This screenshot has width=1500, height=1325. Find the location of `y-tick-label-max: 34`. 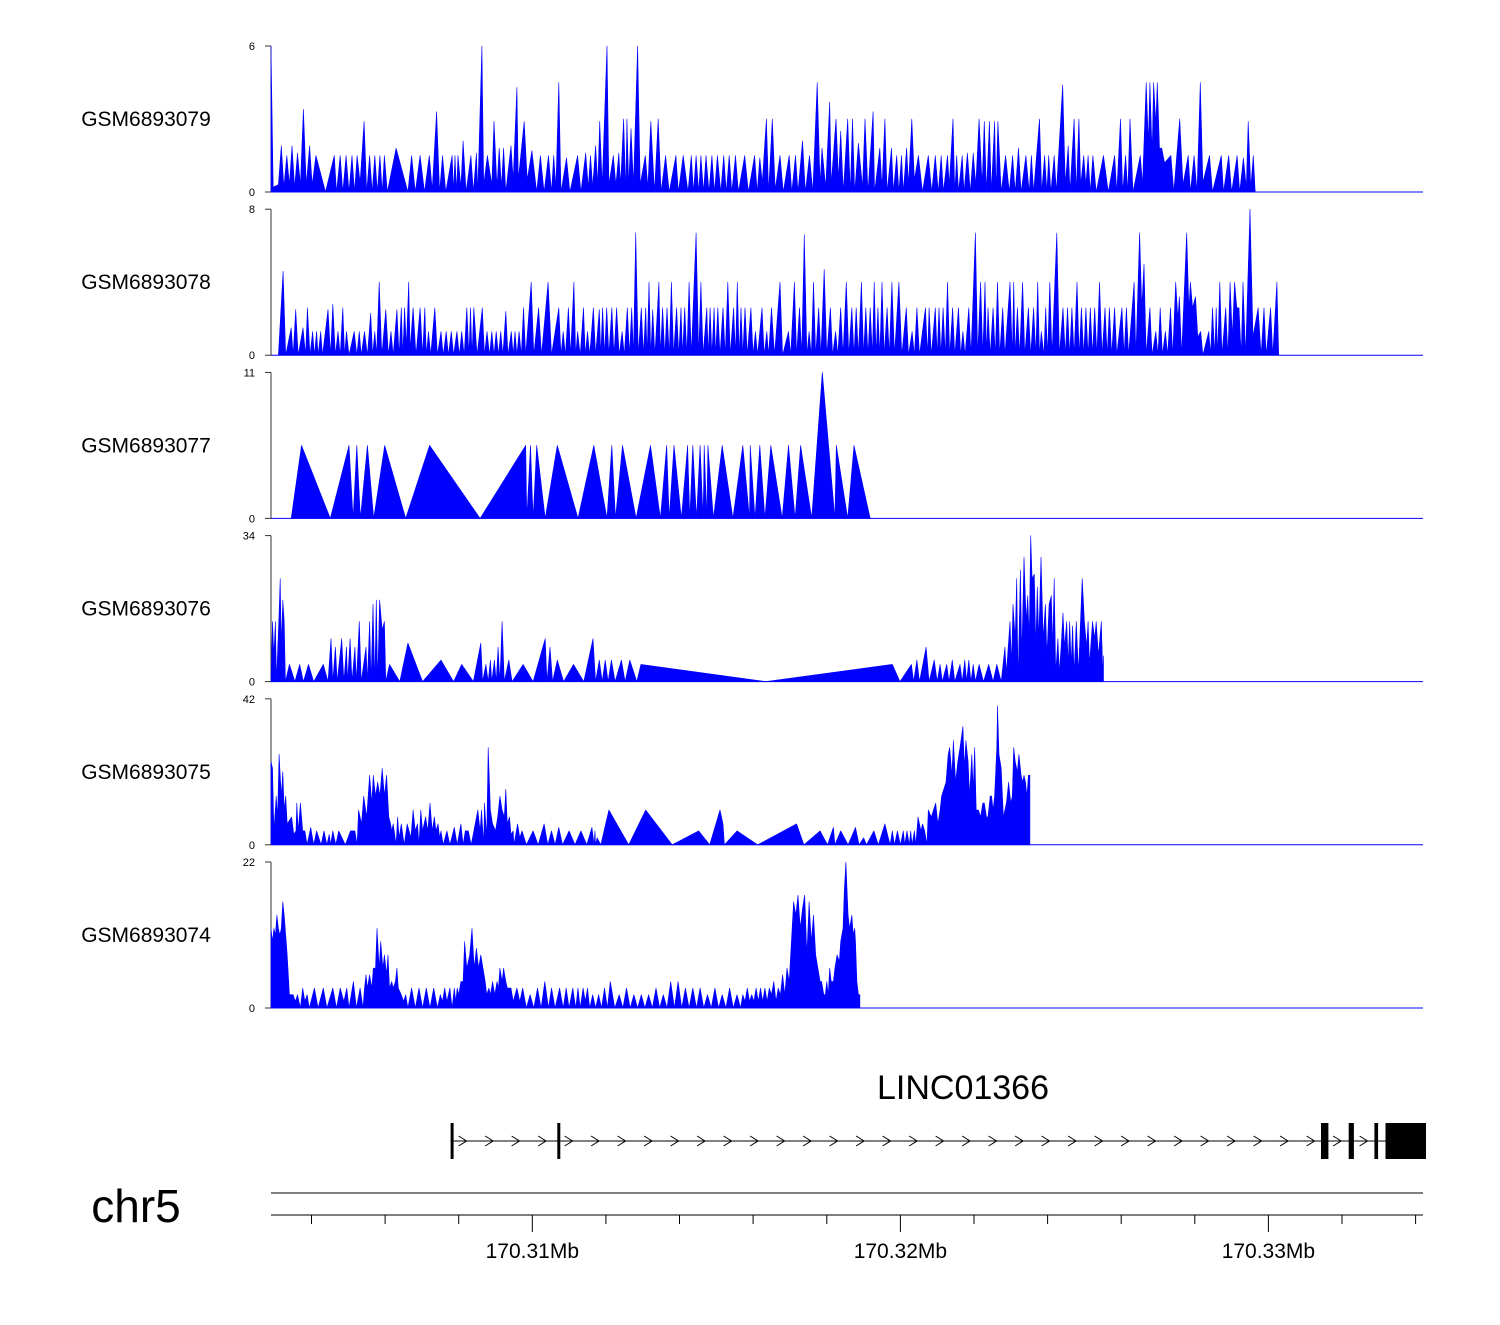

y-tick-label-max: 34 is located at coordinates (249, 537).